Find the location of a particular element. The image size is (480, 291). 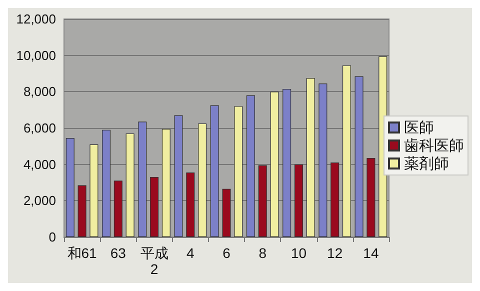

x-tick-label: 14 is located at coordinates (371, 253).